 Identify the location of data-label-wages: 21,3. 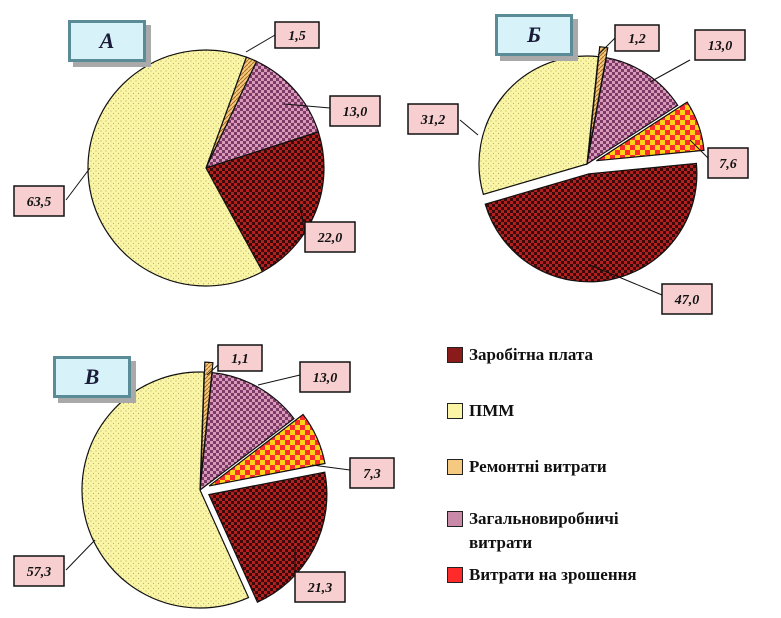
(320, 588).